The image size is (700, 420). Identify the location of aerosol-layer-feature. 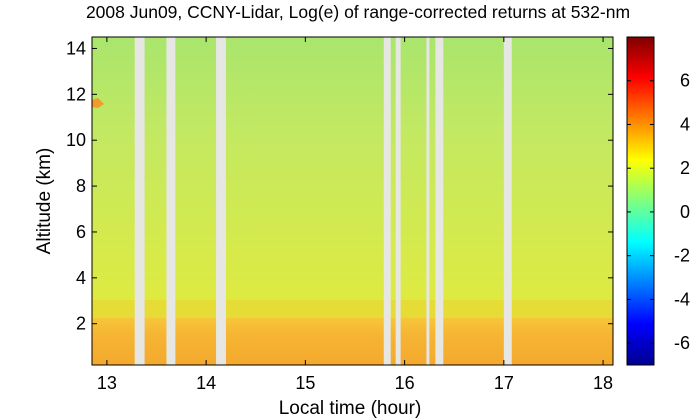
(98, 103).